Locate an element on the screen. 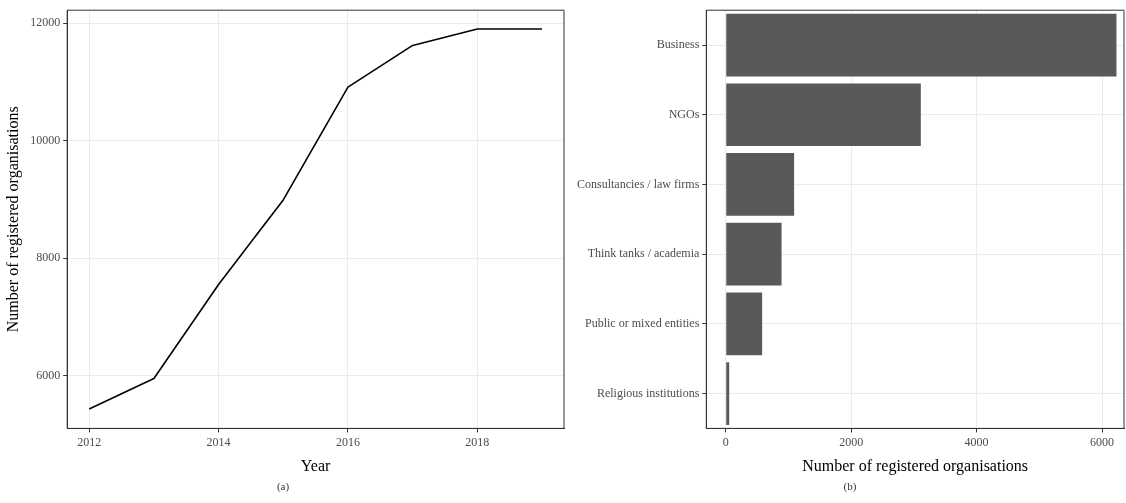 The image size is (1126, 503). y-tick-label: 8000 is located at coordinates (48, 257).